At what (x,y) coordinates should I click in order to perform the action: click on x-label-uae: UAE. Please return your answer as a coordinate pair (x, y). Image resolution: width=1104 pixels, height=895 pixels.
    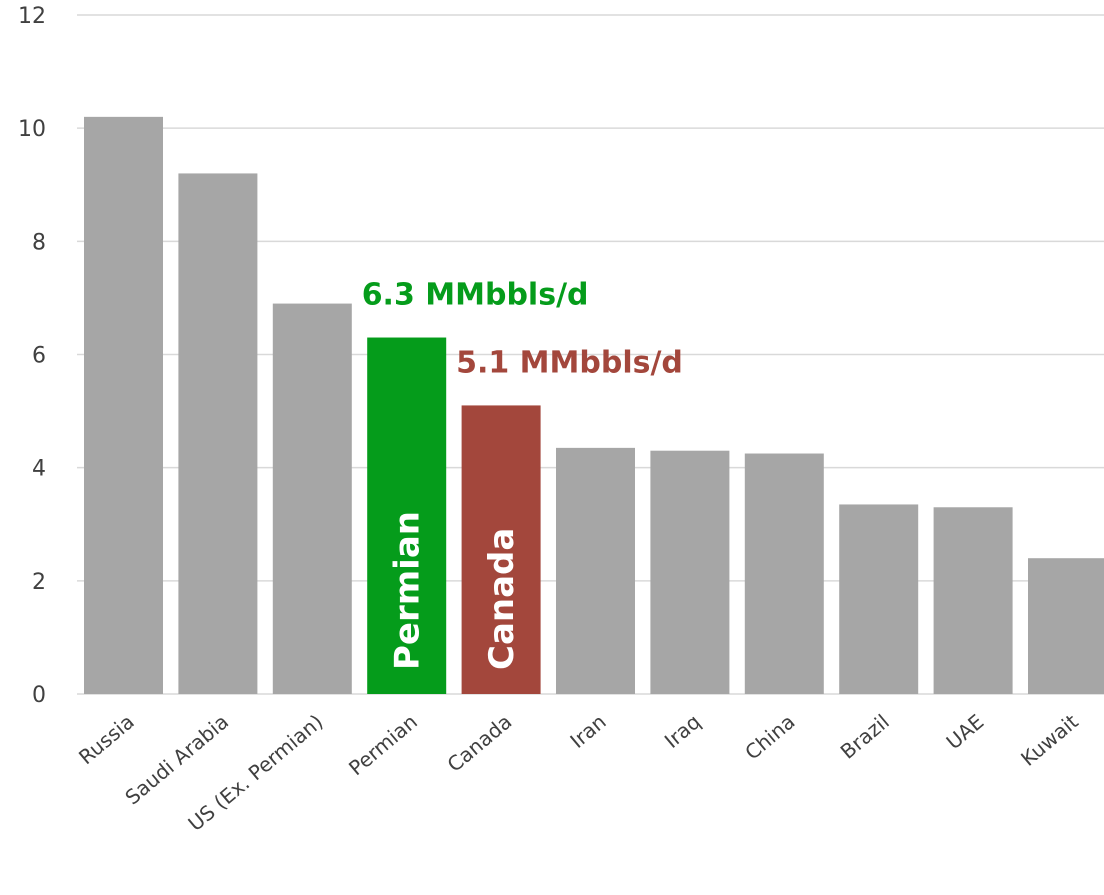
    Looking at the image, I should click on (965, 731).